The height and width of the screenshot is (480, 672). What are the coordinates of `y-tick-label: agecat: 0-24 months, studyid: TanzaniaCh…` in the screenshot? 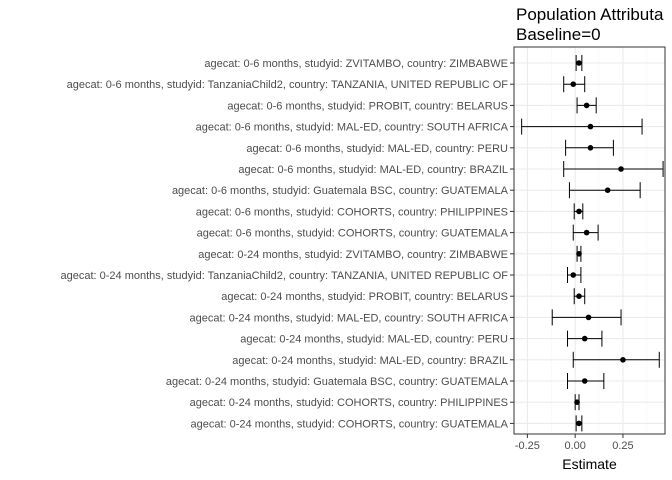 It's located at (284, 276).